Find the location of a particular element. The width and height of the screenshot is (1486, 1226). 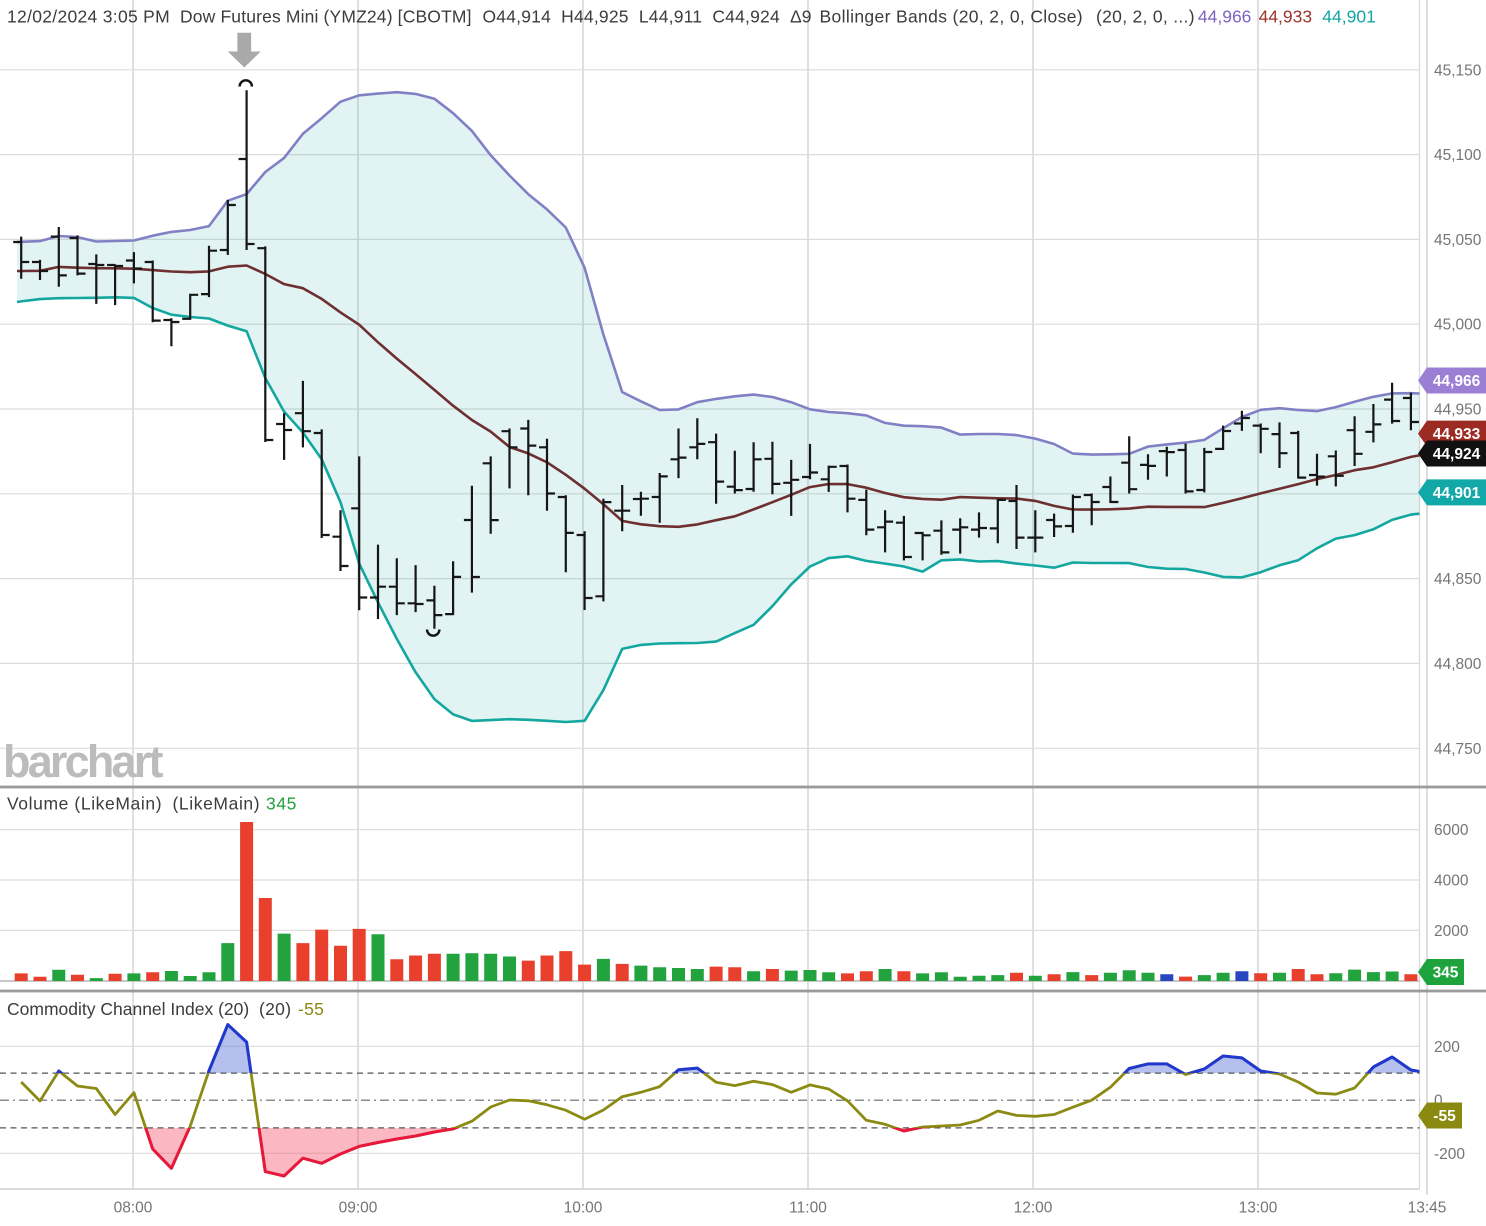

svg-text: 44,850 is located at coordinates (1458, 579).